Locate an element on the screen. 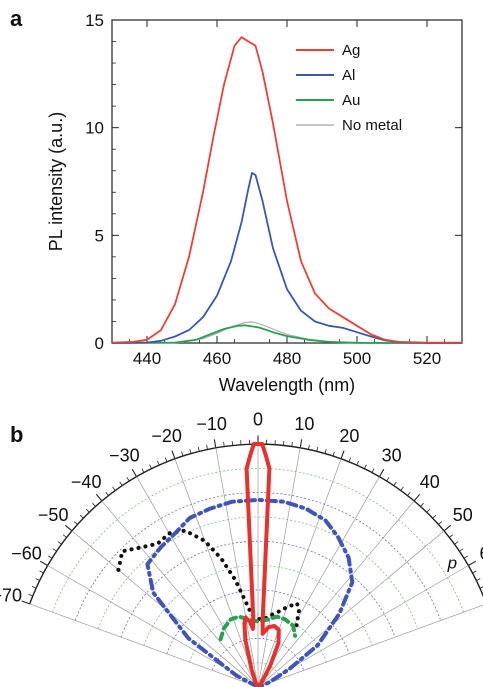 This screenshot has height=687, width=483. x-tick-label: 500 is located at coordinates (357, 358).